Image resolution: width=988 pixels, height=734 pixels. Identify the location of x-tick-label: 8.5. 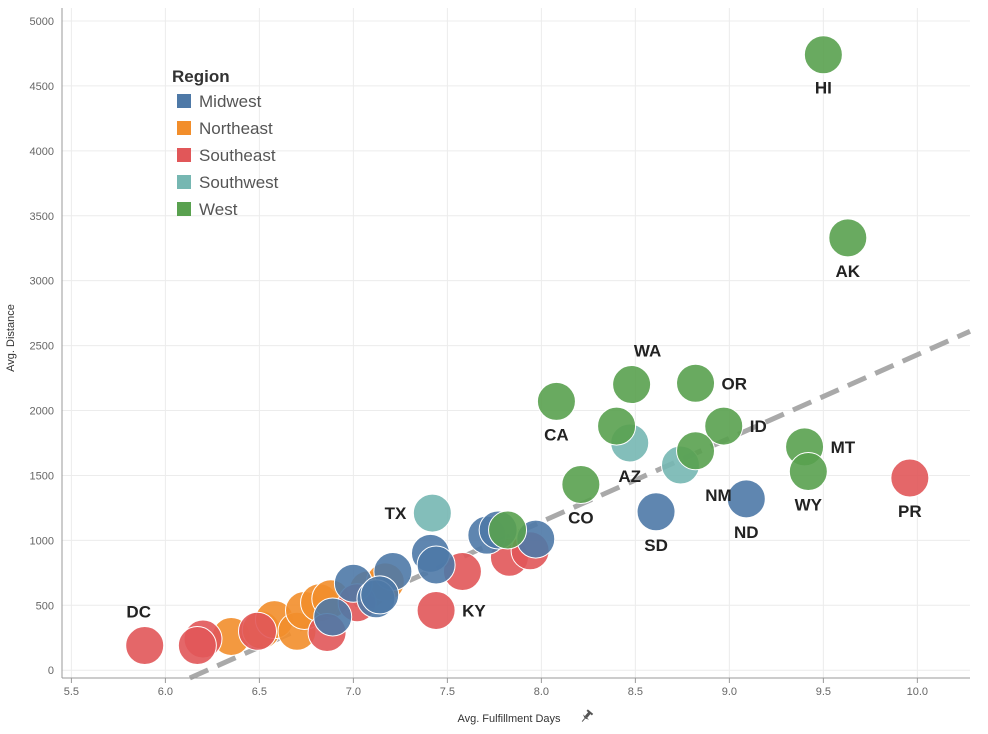
(635, 692).